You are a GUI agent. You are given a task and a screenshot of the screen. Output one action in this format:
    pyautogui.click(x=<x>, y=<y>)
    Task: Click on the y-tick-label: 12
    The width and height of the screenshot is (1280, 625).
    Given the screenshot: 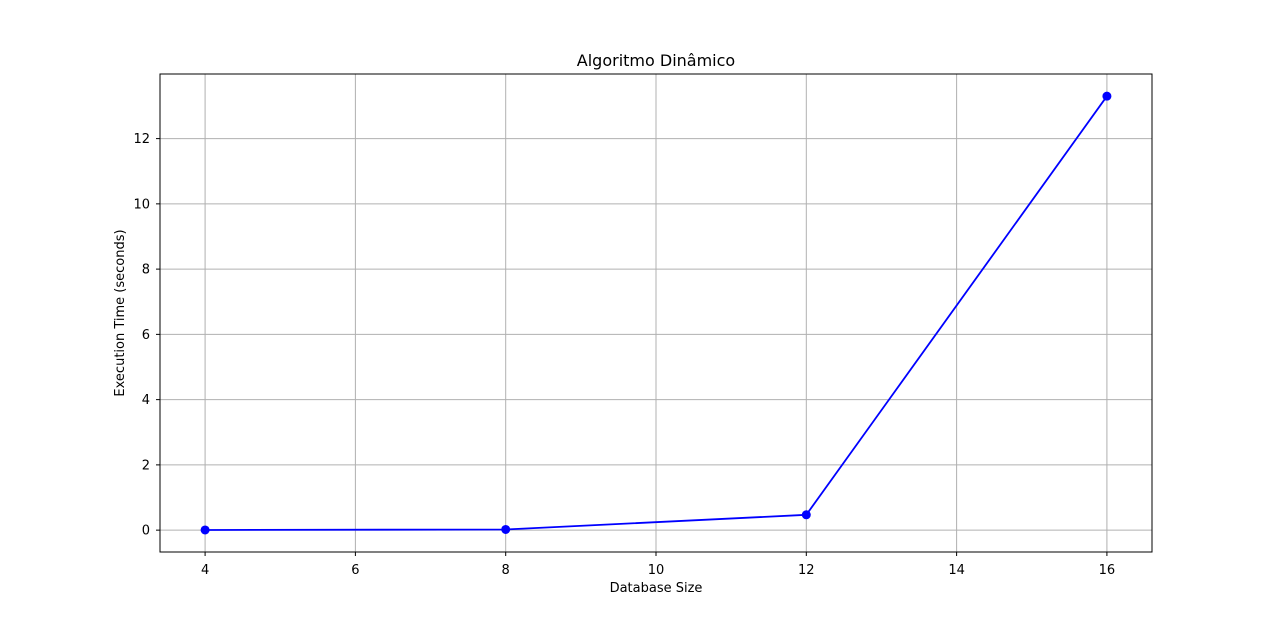 What is the action you would take?
    pyautogui.click(x=141, y=139)
    